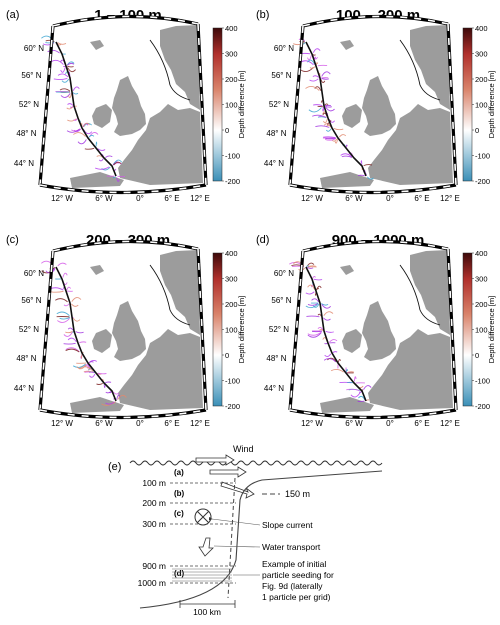 Image resolution: width=500 pixels, height=625 pixels. I want to click on layer-label: (c), so click(179, 513).